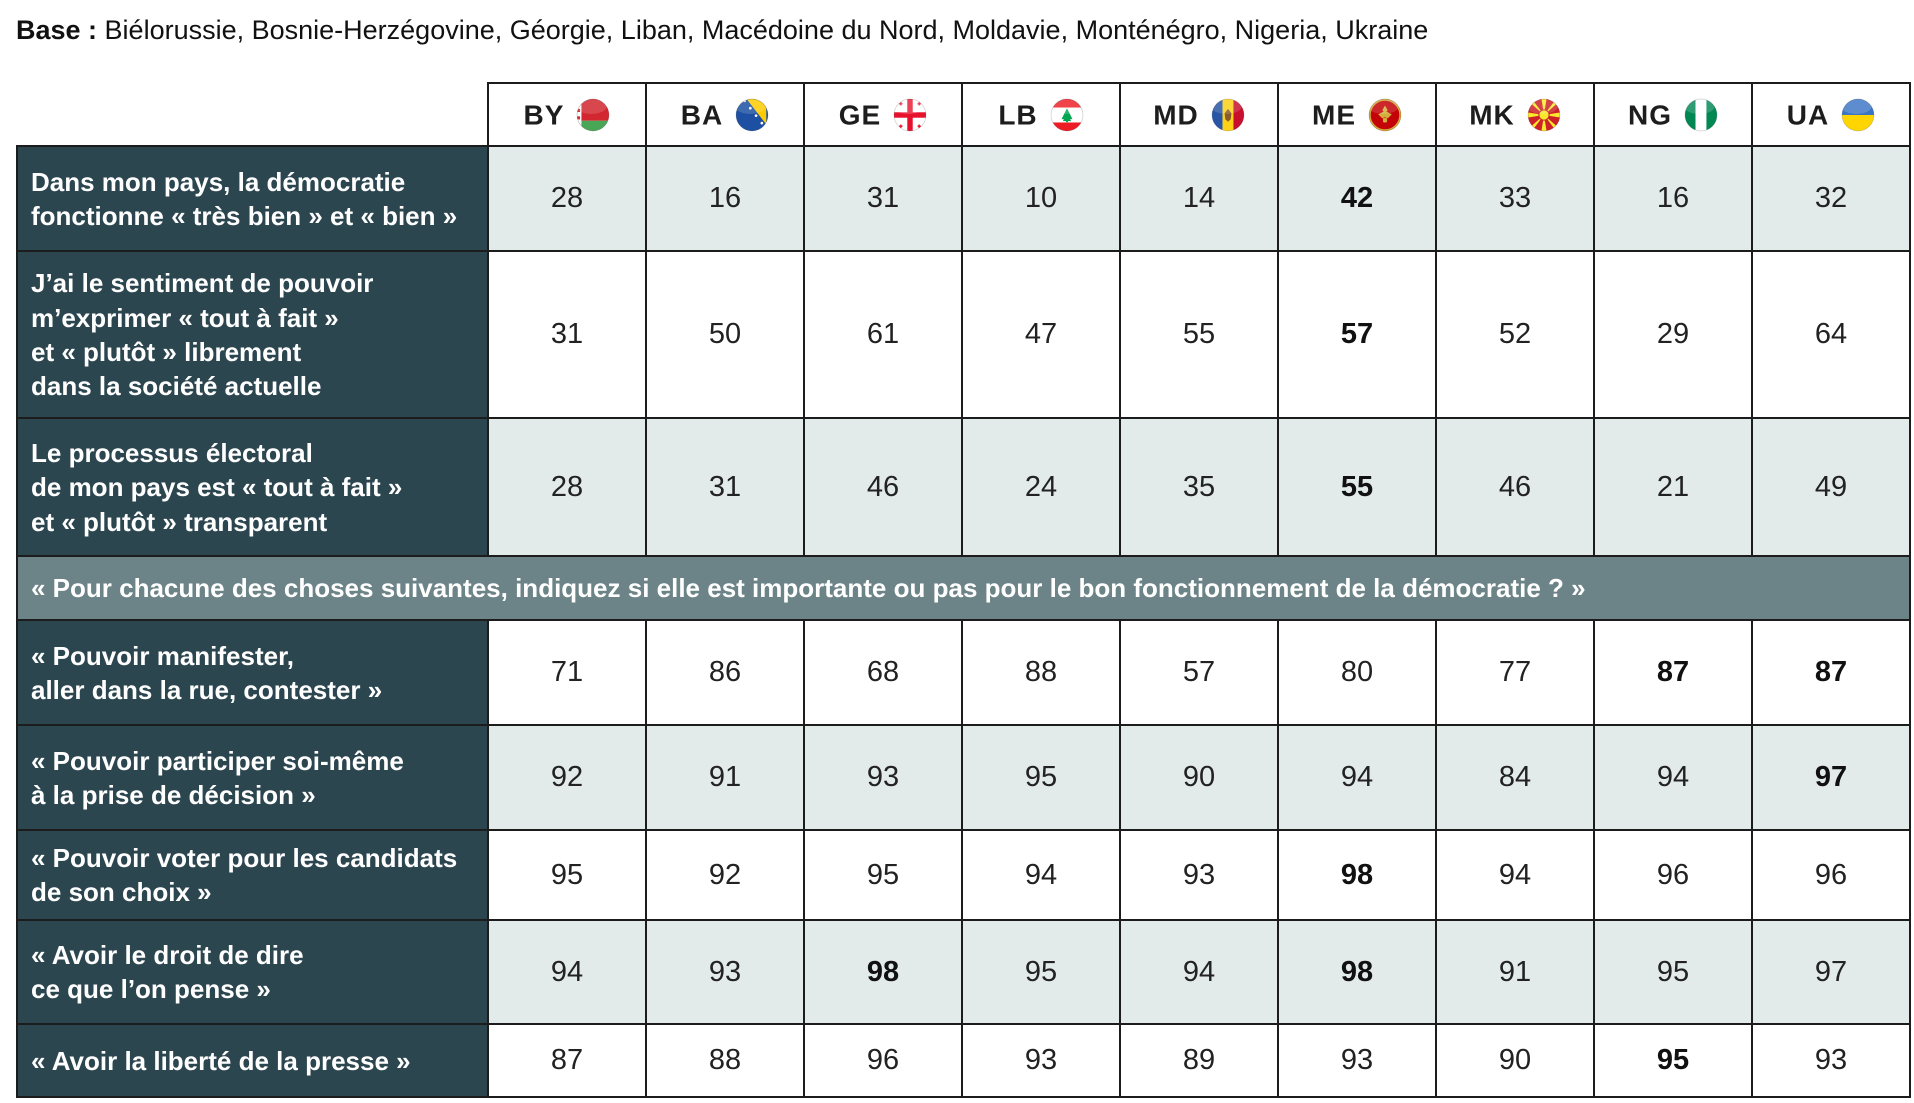 Image resolution: width=1914 pixels, height=1103 pixels. I want to click on lebanon-flag-icon, so click(1066, 115).